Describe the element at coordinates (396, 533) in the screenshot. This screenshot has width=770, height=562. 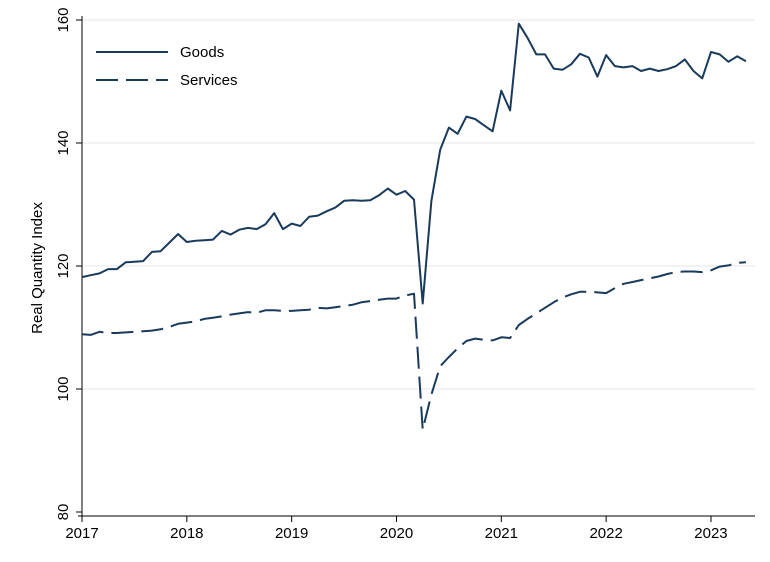
I see `x-tick-label: 2020` at that location.